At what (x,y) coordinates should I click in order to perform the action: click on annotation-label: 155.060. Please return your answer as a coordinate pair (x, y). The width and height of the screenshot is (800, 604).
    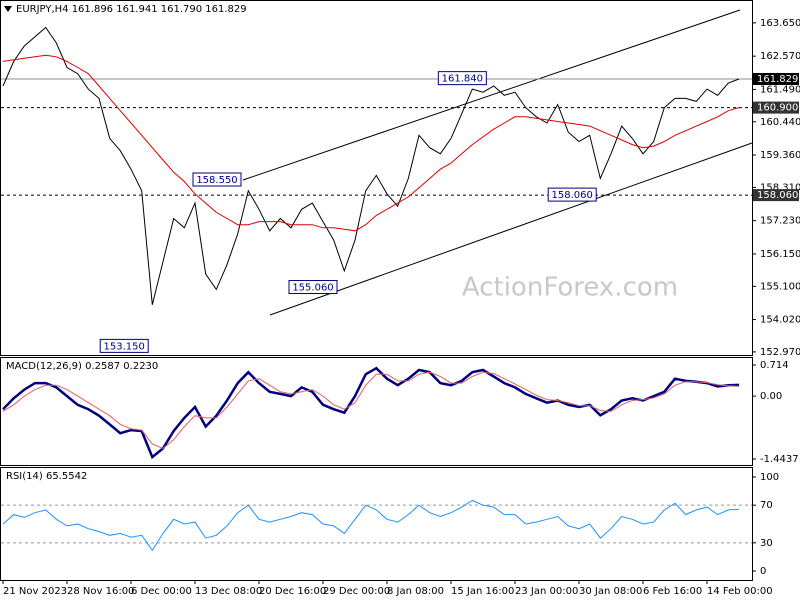
    Looking at the image, I should click on (312, 288).